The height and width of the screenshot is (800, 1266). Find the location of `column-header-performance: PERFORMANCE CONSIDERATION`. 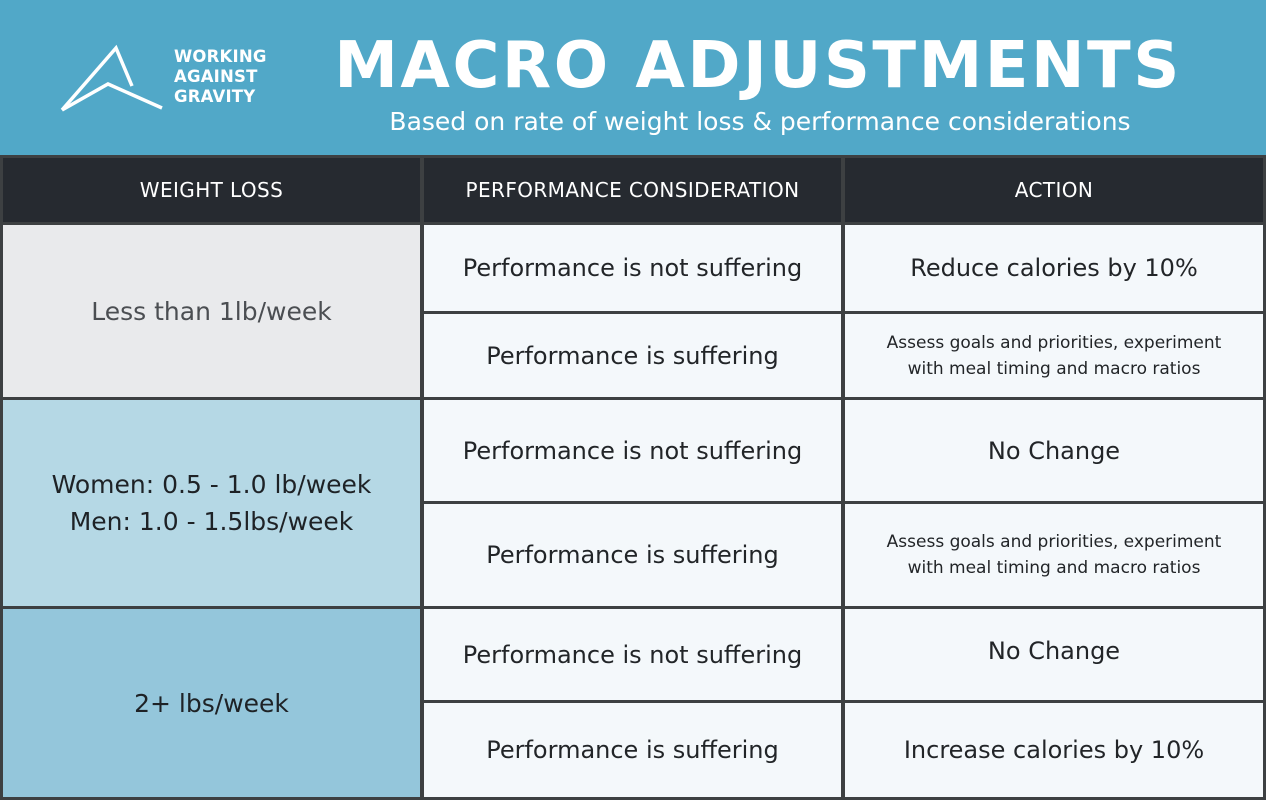

column-header-performance: PERFORMANCE CONSIDERATION is located at coordinates (632, 190).